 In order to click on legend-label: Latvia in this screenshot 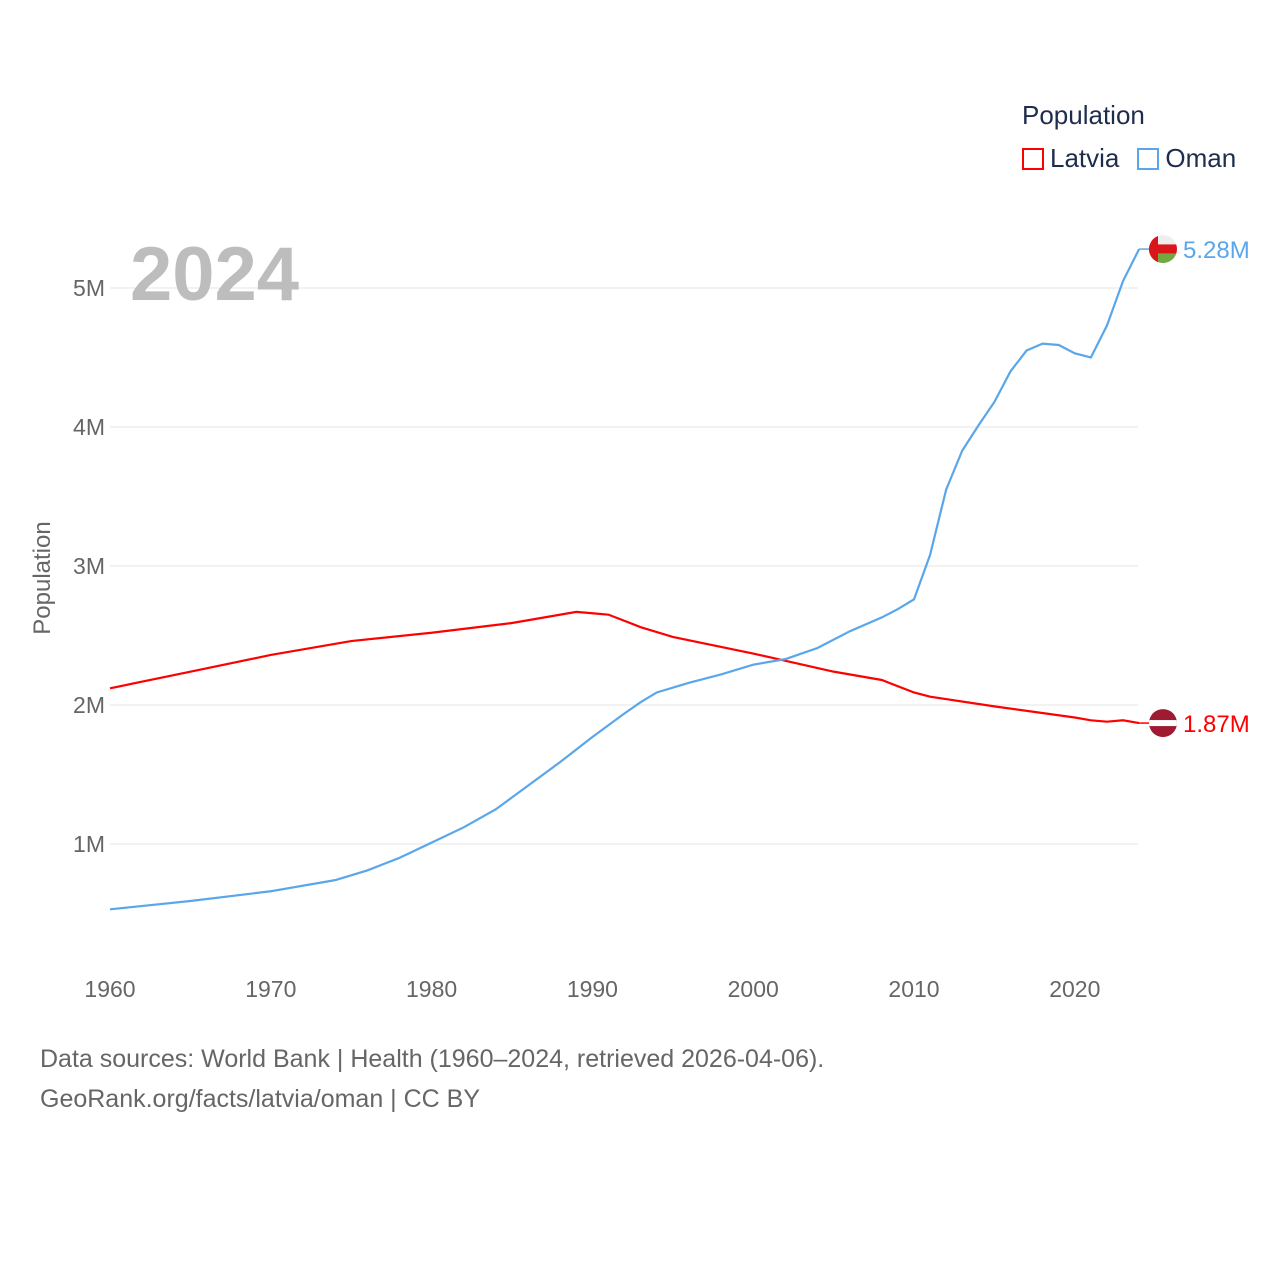, I will do `click(1085, 158)`.